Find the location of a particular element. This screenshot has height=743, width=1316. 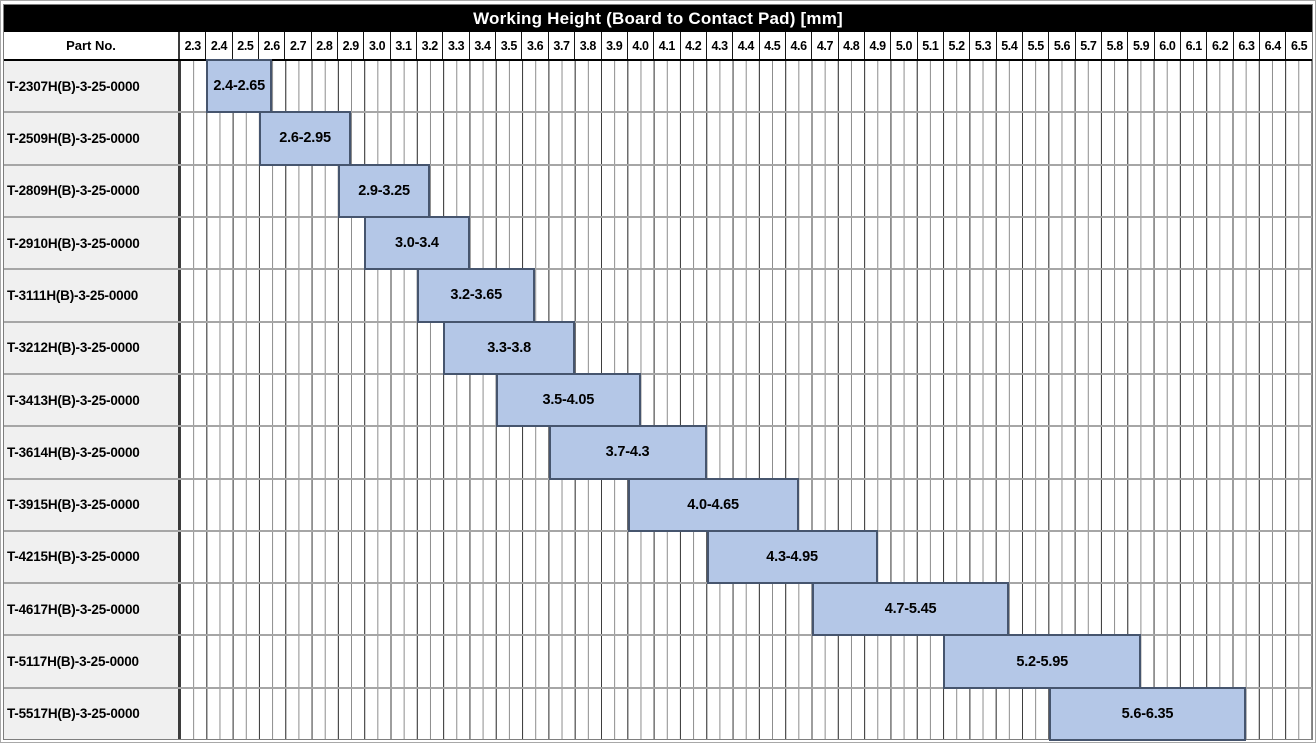

table-row: T-4617H(B)-3-25-0000 4.7-5.45 is located at coordinates (658, 609).